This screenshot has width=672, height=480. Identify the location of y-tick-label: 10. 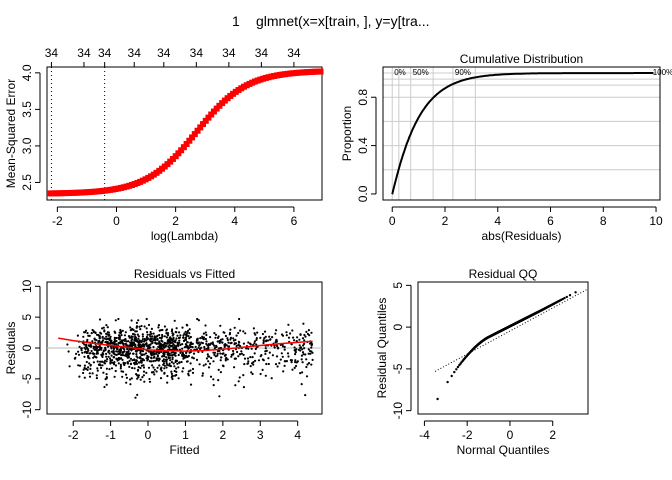
(27, 286).